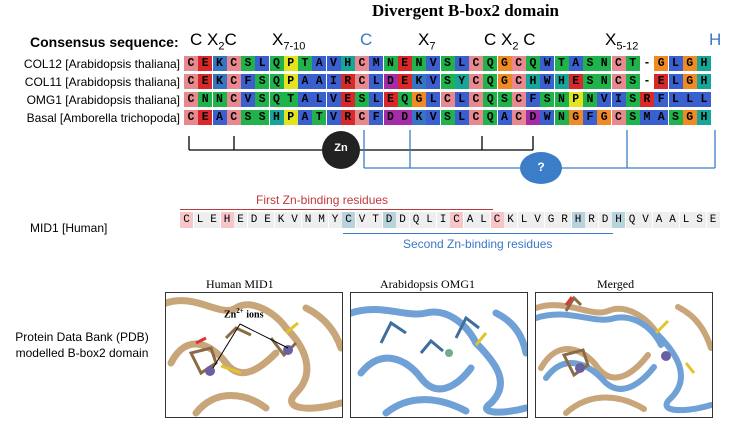 This screenshot has width=729, height=425. Describe the element at coordinates (69, 228) in the screenshot. I see `mid1-label: MID1 [Human]` at that location.